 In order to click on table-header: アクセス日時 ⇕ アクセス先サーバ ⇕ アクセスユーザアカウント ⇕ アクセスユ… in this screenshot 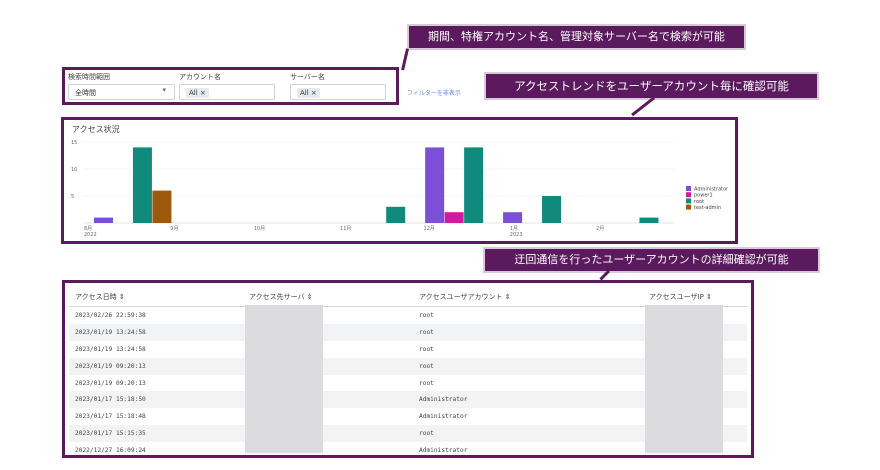, I will do `click(408, 296)`.